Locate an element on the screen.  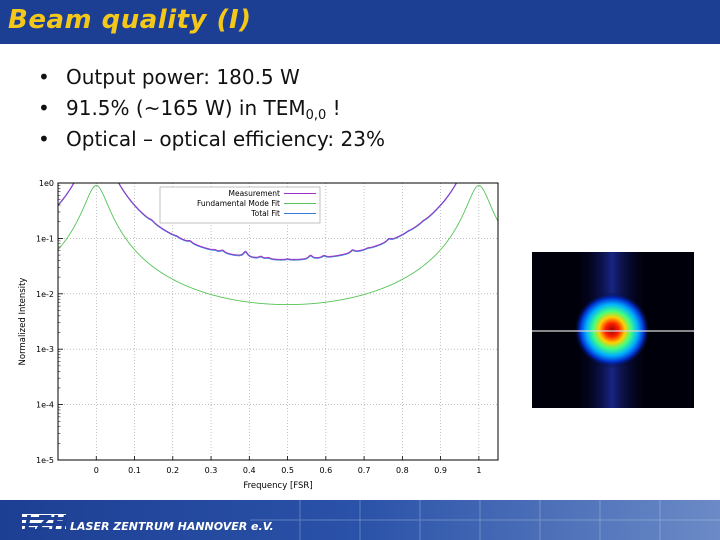
chart-curves is located at coordinates (278, 244).